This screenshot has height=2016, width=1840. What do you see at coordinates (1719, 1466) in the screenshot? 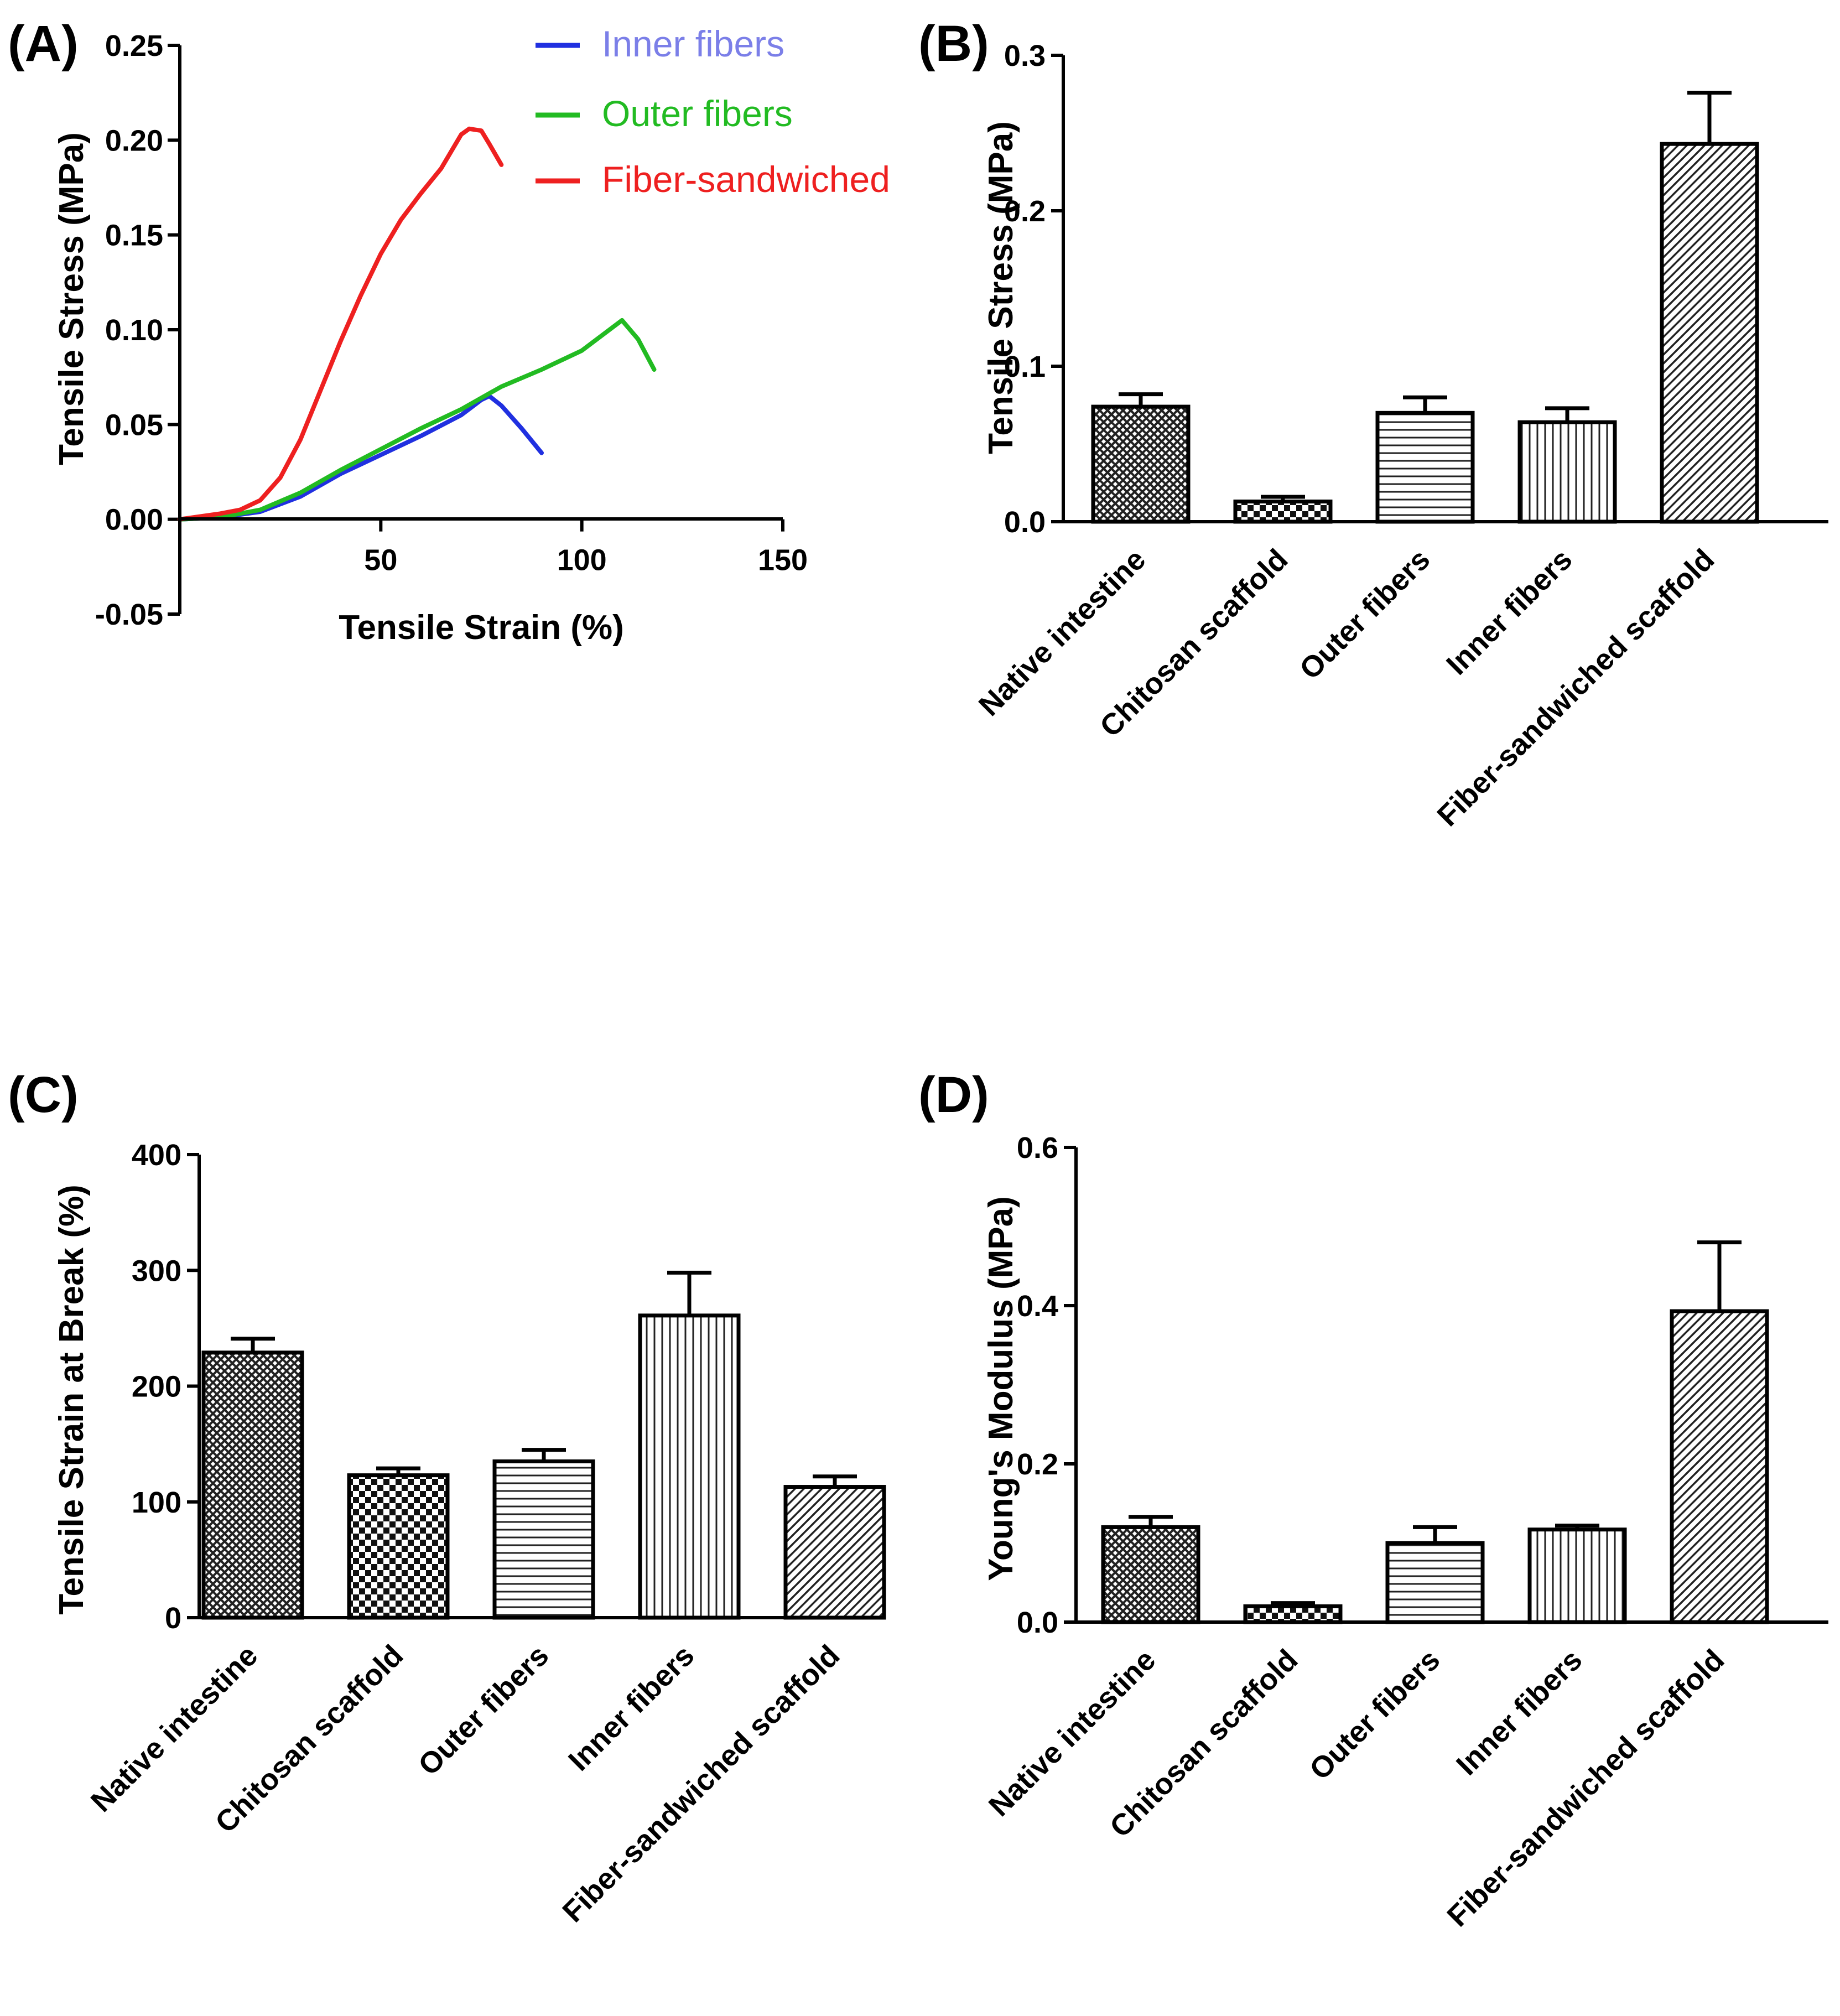
I see `panel-d-bar-fiber-sandwiched-scaffold` at bounding box center [1719, 1466].